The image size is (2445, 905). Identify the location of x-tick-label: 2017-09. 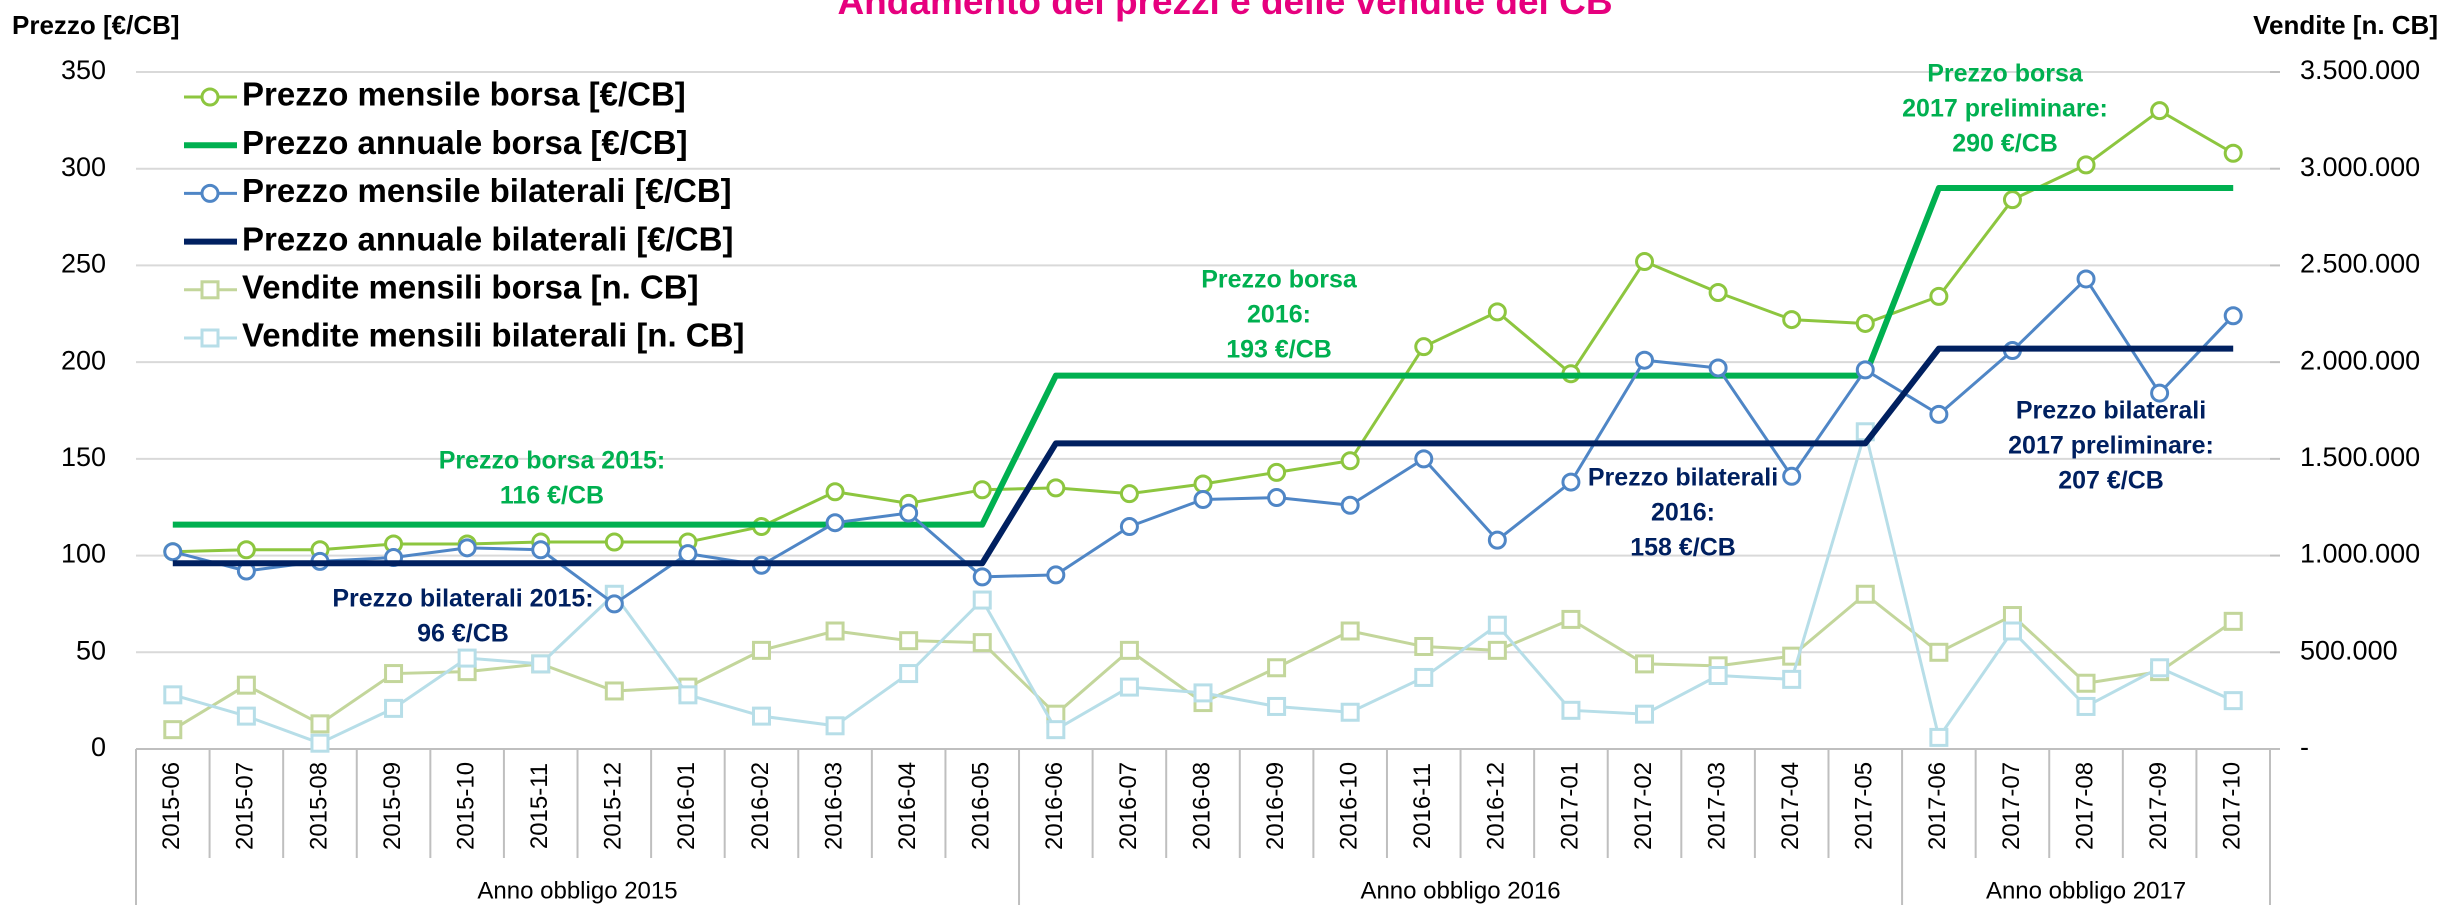
(2158, 806).